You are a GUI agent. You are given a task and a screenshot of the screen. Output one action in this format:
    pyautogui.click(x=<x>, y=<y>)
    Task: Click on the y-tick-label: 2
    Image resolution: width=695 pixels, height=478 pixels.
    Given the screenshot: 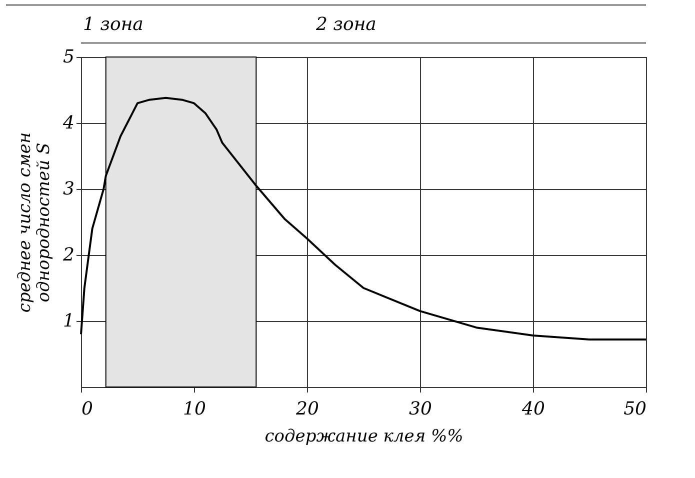 What is the action you would take?
    pyautogui.click(x=68, y=255)
    